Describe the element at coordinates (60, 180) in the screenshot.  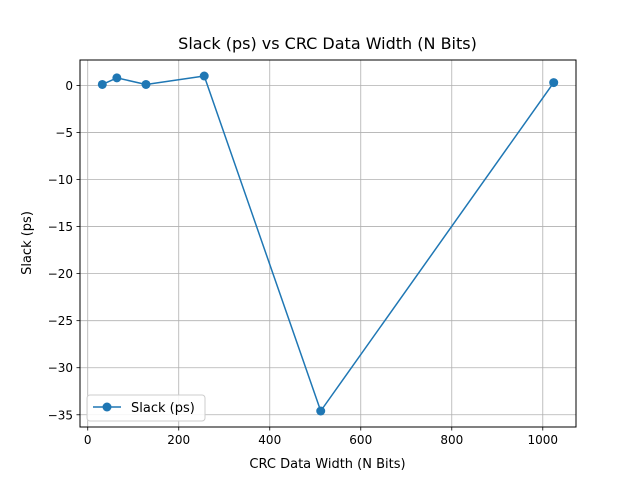
I see `y-tick-label: −10` at that location.